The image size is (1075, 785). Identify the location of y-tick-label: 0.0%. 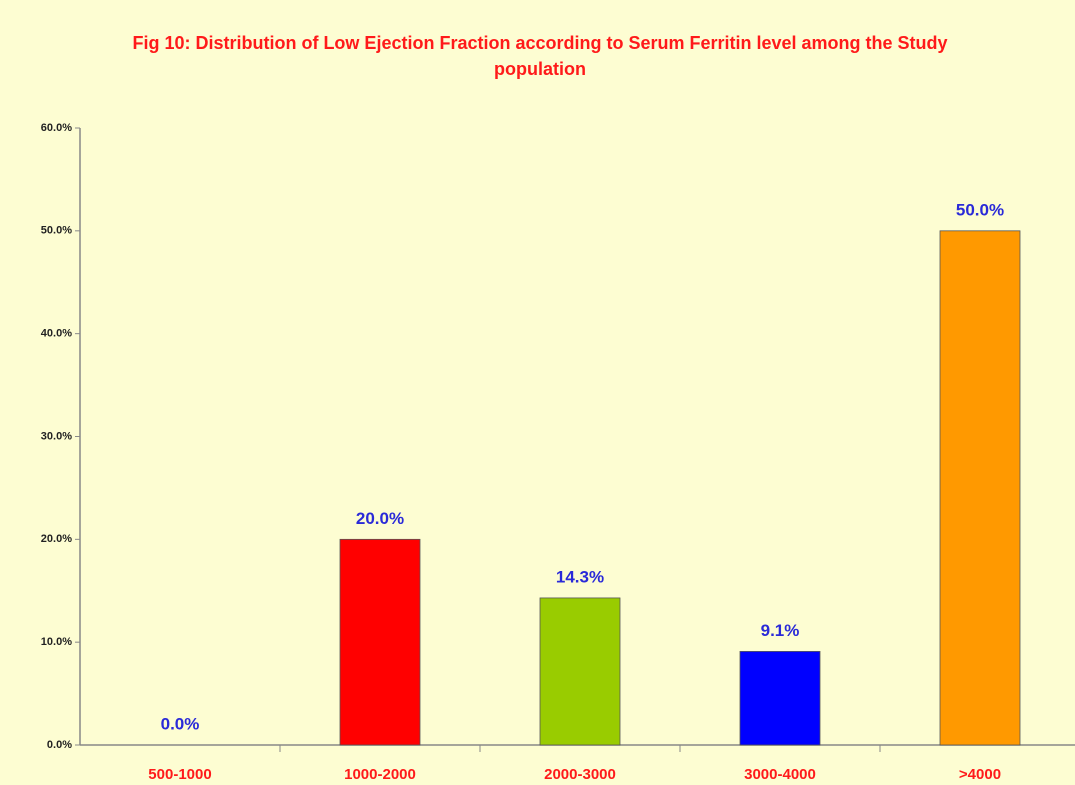
(59, 745).